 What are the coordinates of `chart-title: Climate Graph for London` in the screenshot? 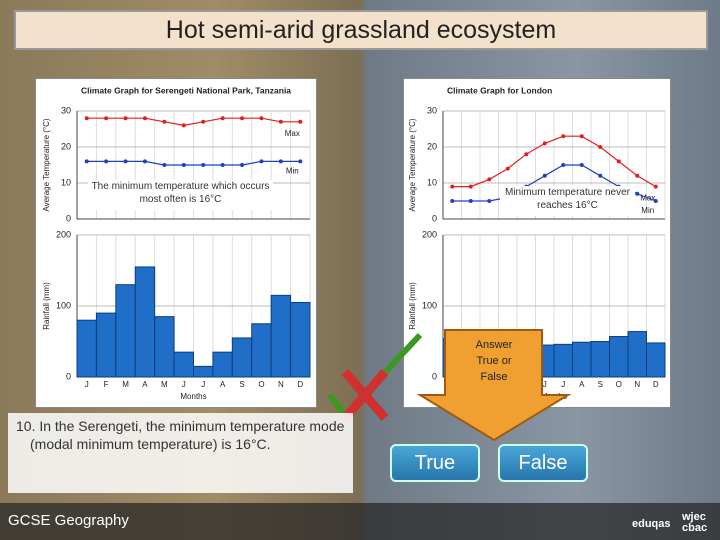 It's located at (499, 90).